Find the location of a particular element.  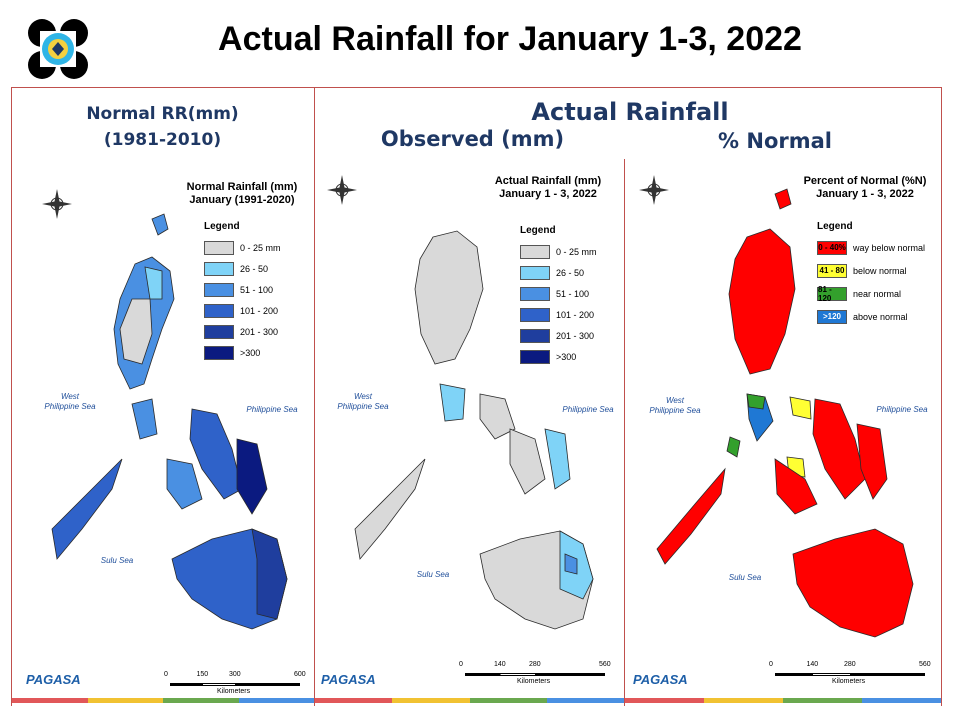

percent-normal-header: % Normal is located at coordinates (775, 141).